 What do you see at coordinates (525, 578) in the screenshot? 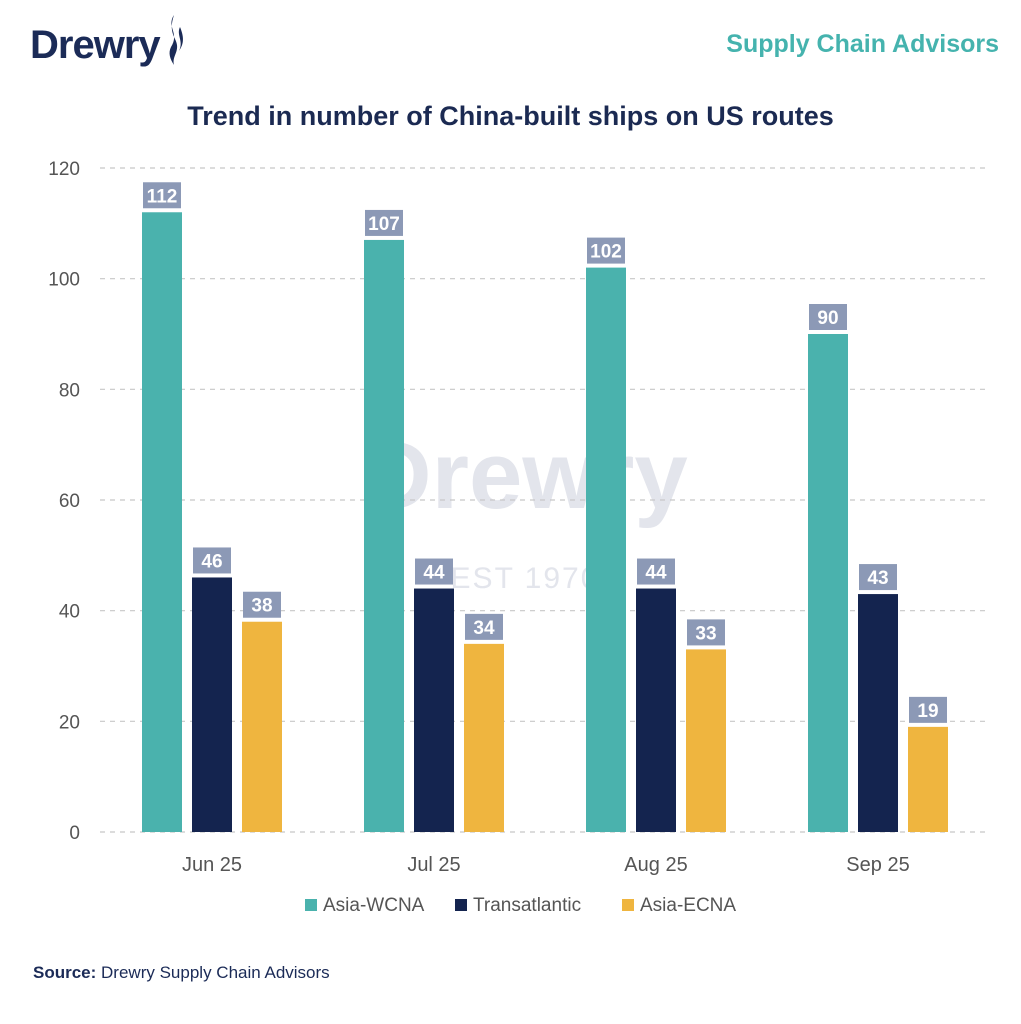
I see `watermark-subtext: EST 1970` at bounding box center [525, 578].